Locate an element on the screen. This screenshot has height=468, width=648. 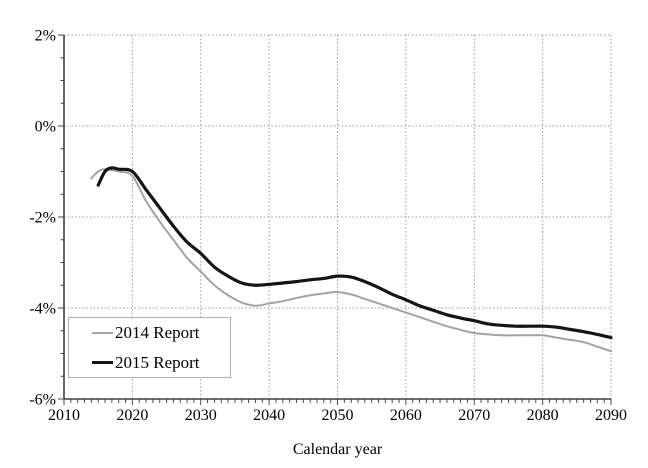
x-tick-label: 2060 is located at coordinates (406, 415).